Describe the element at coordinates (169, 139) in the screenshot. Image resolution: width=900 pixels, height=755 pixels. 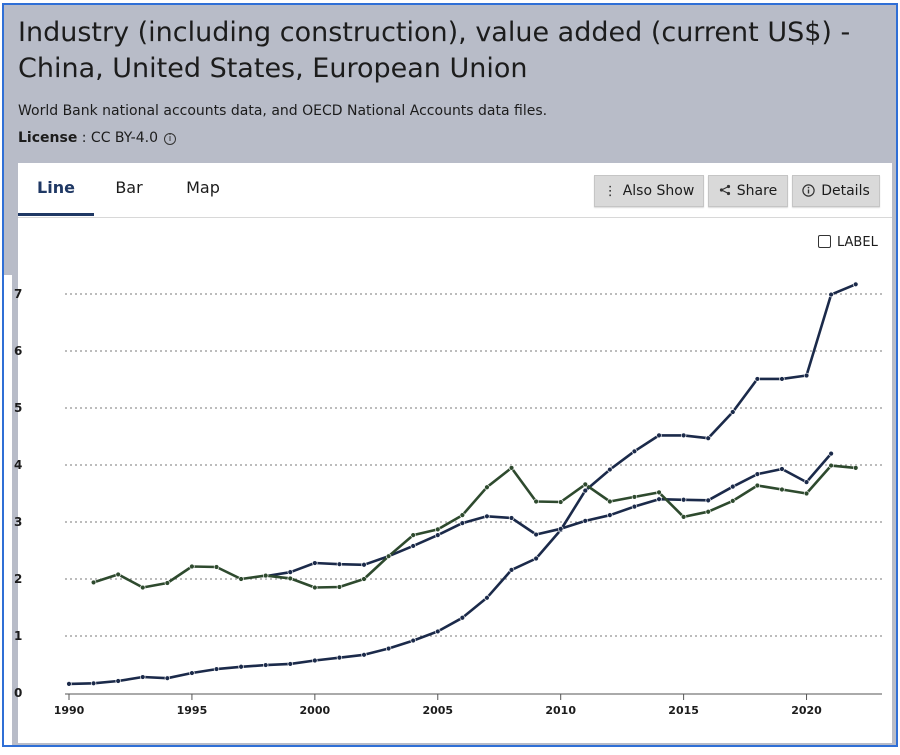
I see `info-icon: i` at that location.